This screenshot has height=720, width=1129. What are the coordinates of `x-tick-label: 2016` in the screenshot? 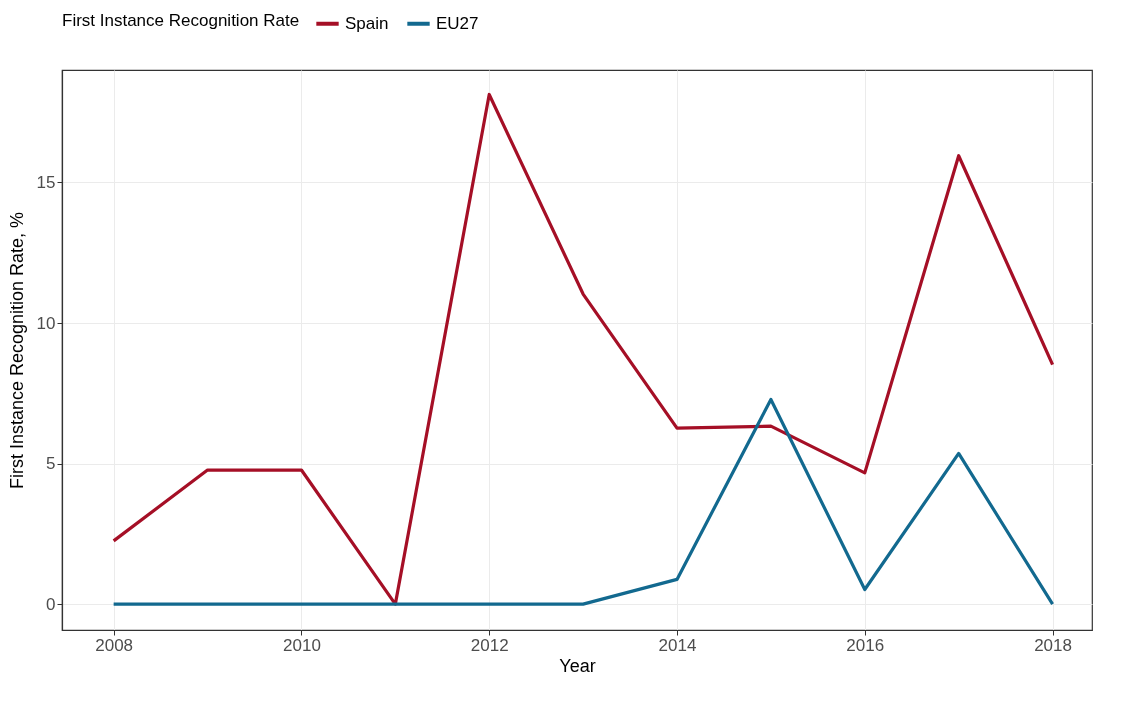 It's located at (865, 645).